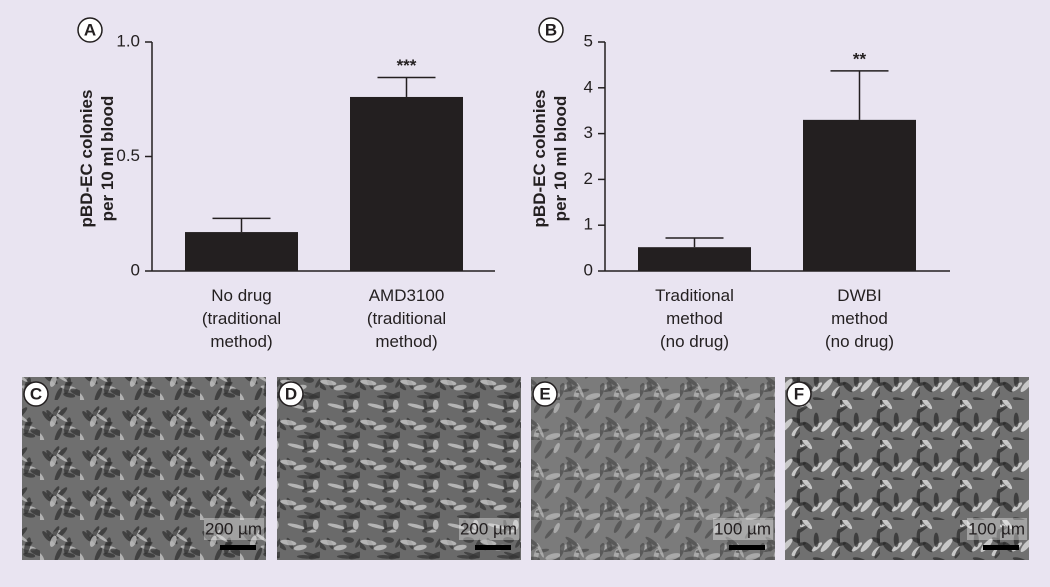 The width and height of the screenshot is (1050, 587). Describe the element at coordinates (128, 40) in the screenshot. I see `y-tick-label: 1.0` at that location.